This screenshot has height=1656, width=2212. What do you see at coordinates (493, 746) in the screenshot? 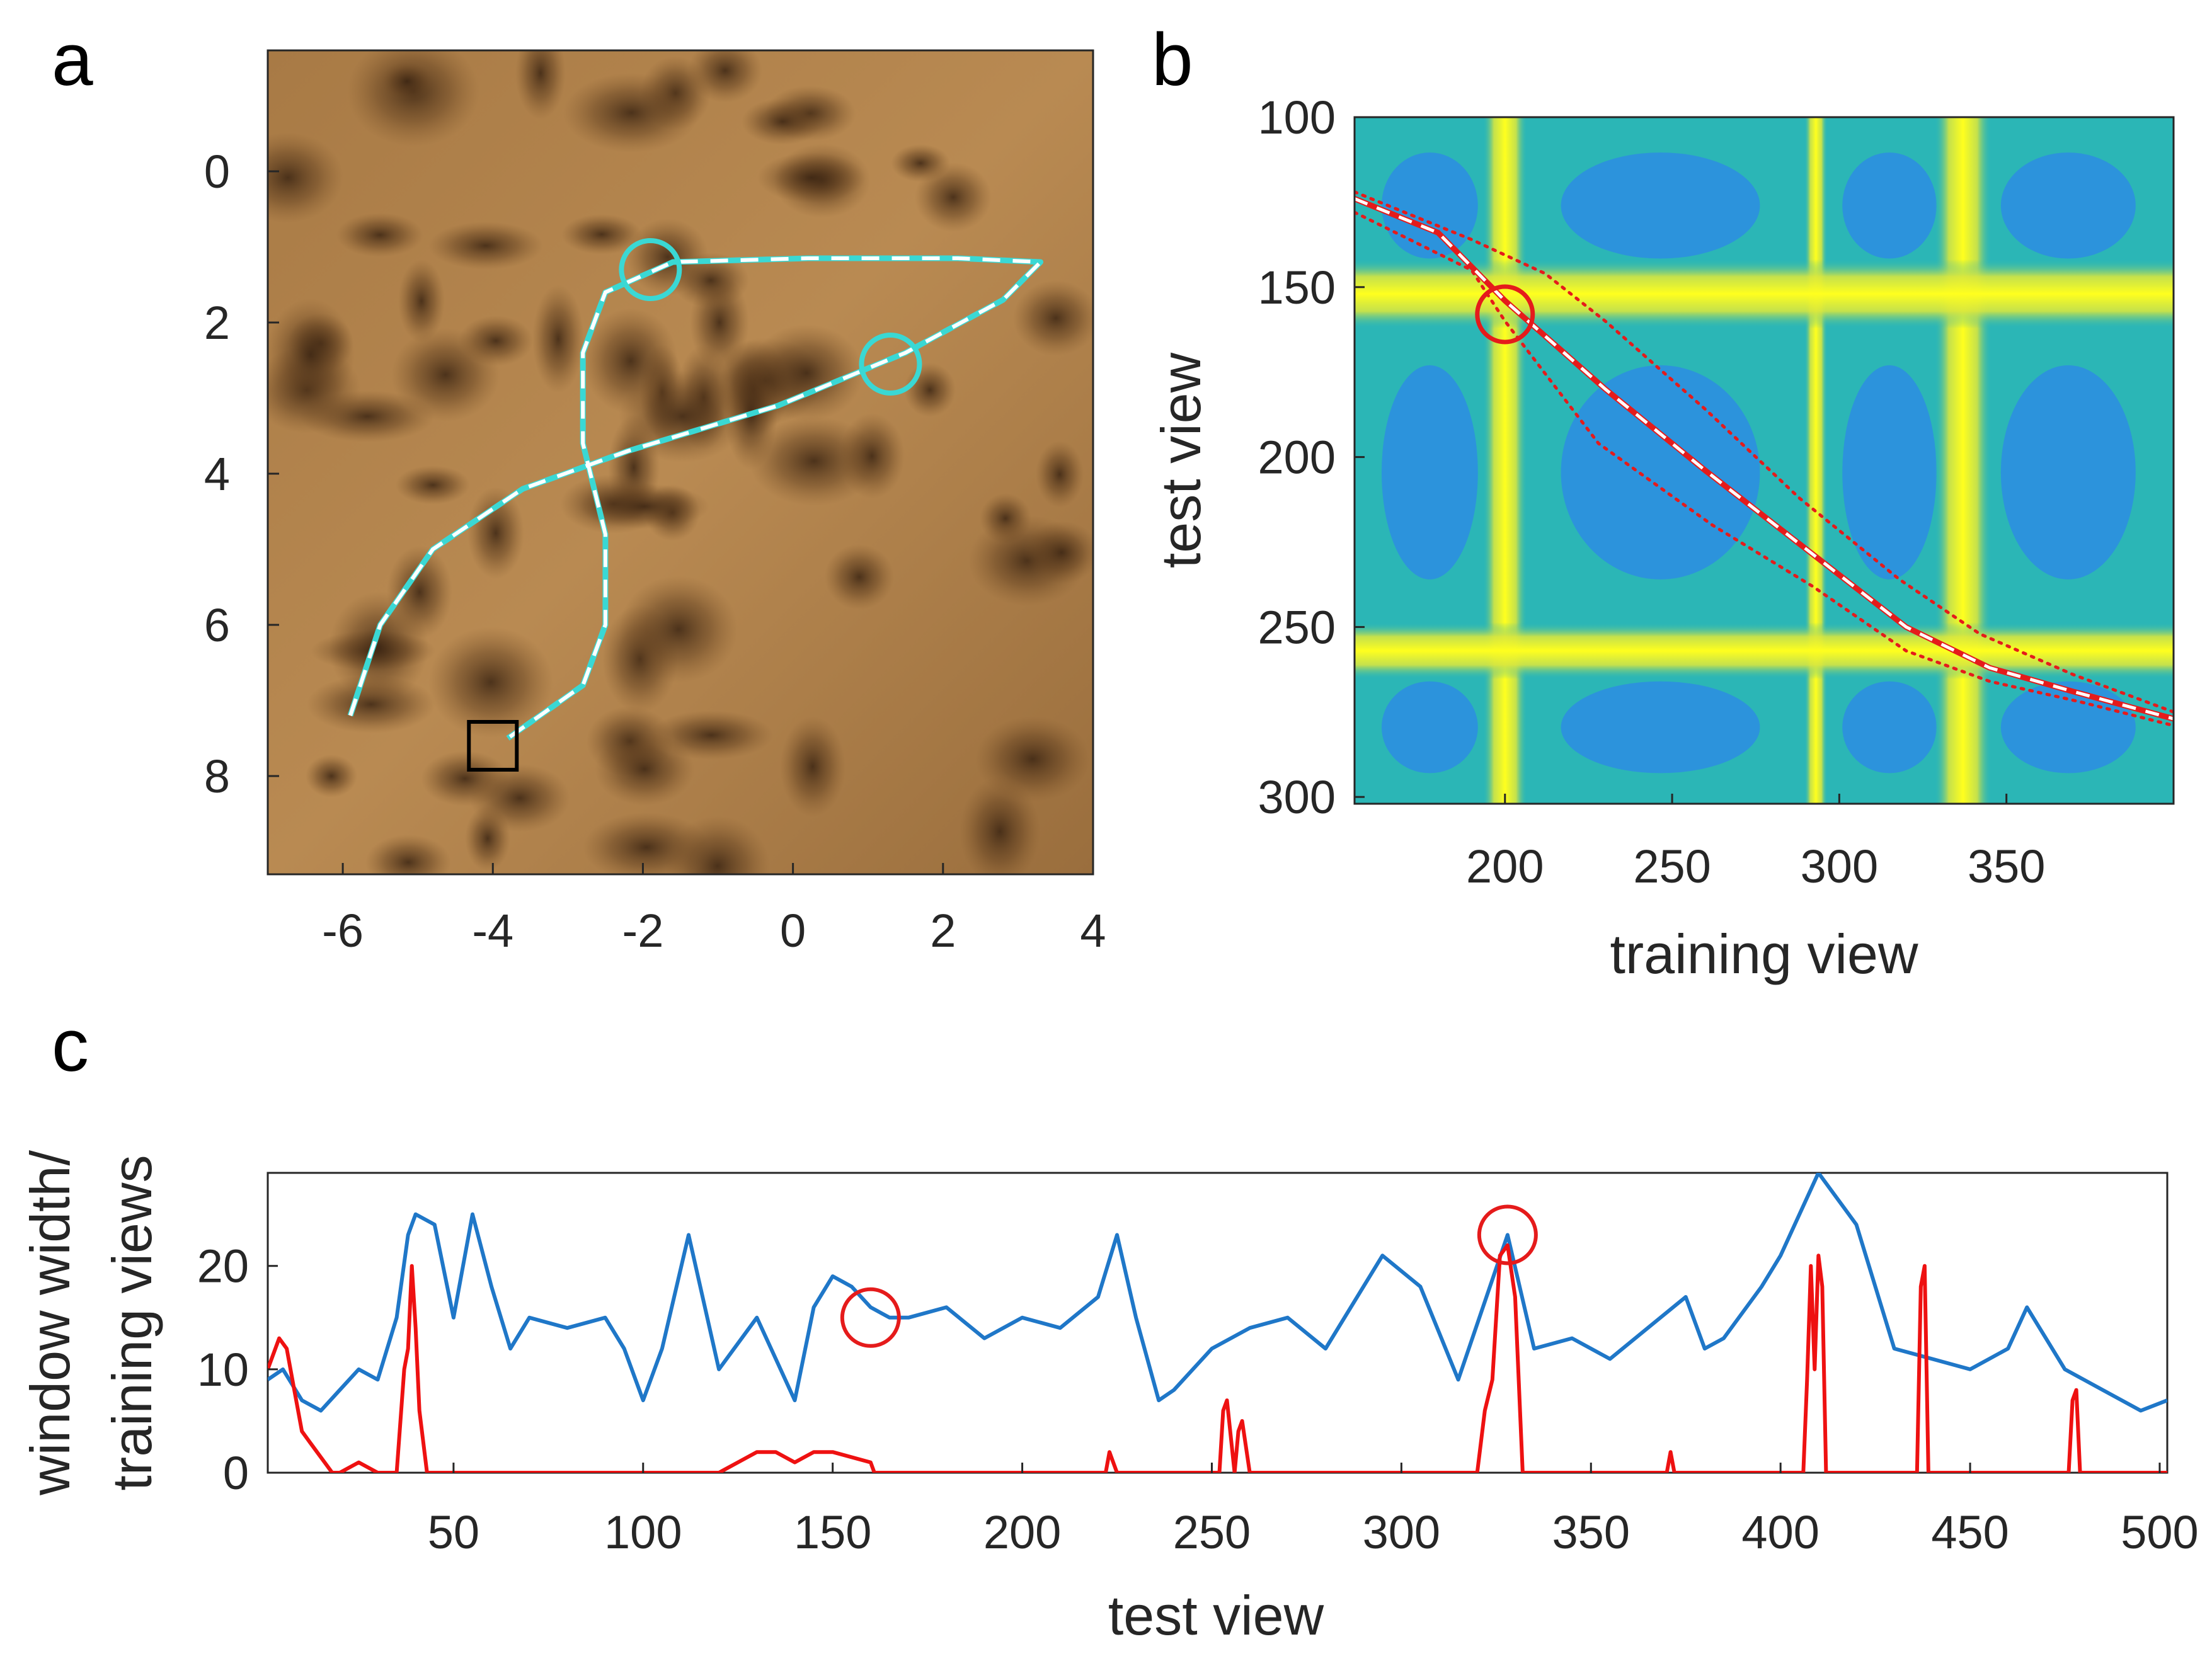
I see `start-square-marker` at bounding box center [493, 746].